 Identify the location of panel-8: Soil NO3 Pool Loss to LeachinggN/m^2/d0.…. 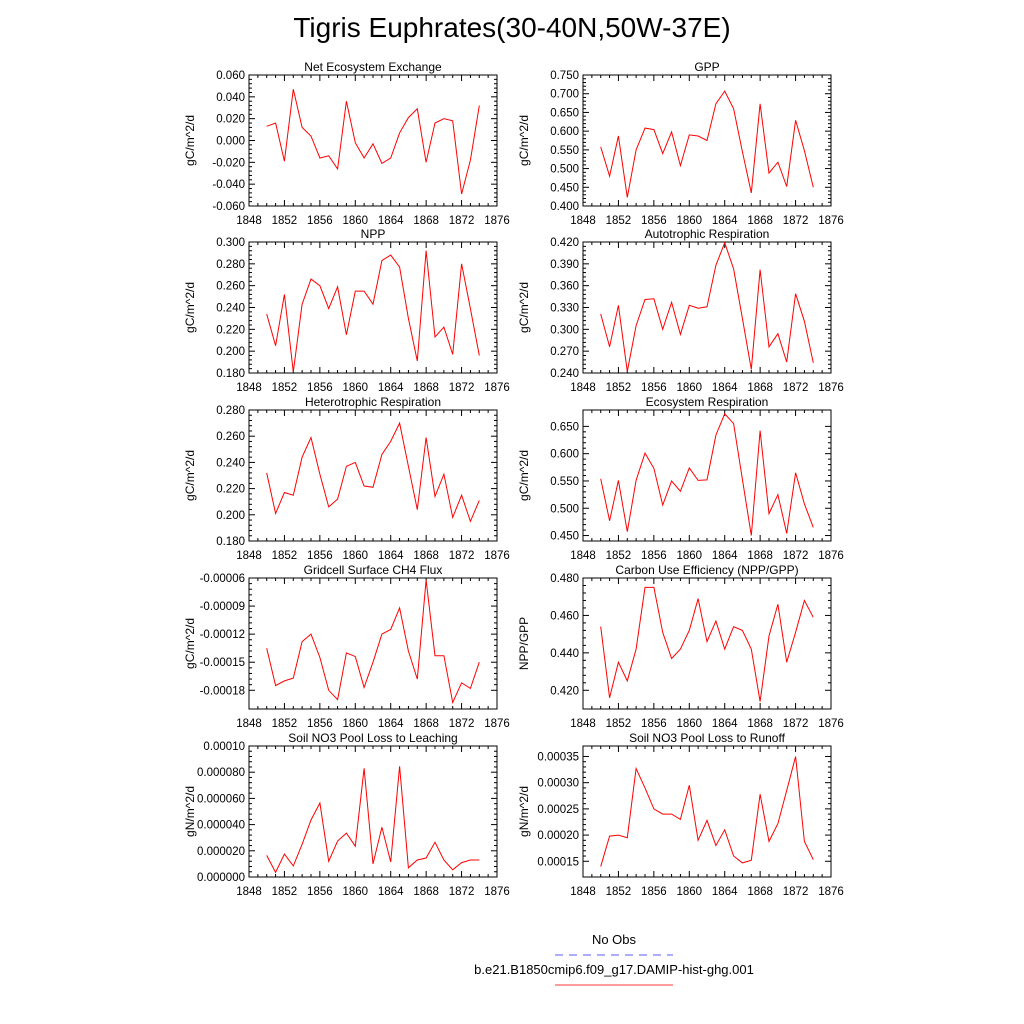
(346, 814).